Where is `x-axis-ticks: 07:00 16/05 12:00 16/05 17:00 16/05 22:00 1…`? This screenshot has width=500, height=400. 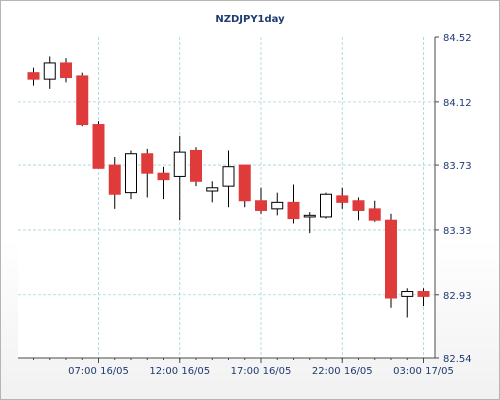 x-axis-ticks: 07:00 16/05 12:00 16/05 17:00 16/05 22:00 1… is located at coordinates (243, 367).